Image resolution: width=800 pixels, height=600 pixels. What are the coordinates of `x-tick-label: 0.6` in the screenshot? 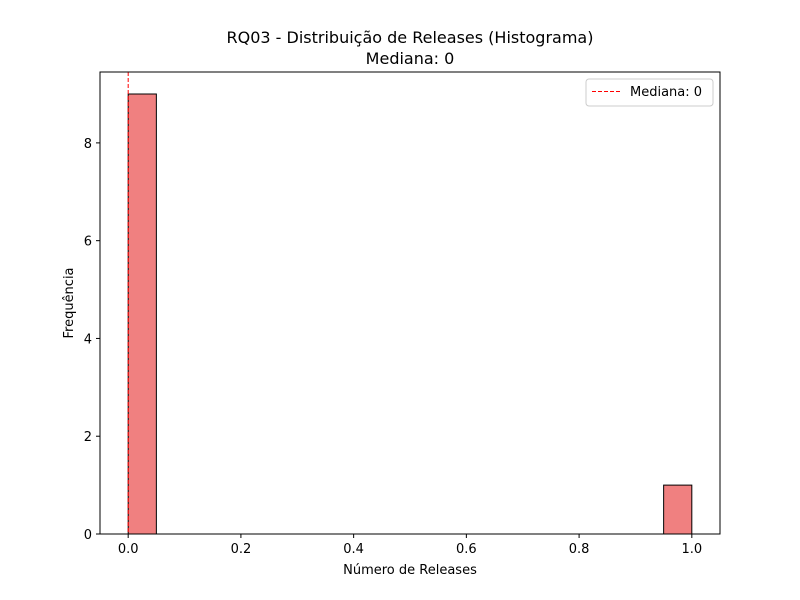 It's located at (466, 549).